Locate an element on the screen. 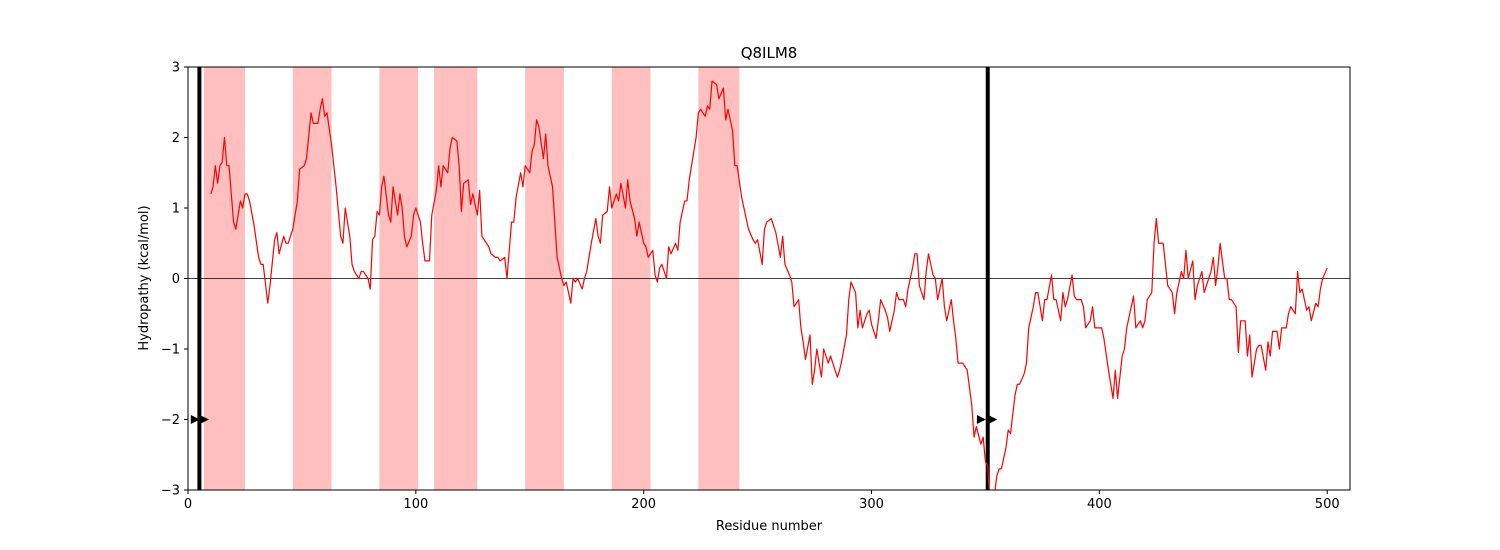 The width and height of the screenshot is (1500, 550). y-tick-label: −2 is located at coordinates (170, 420).